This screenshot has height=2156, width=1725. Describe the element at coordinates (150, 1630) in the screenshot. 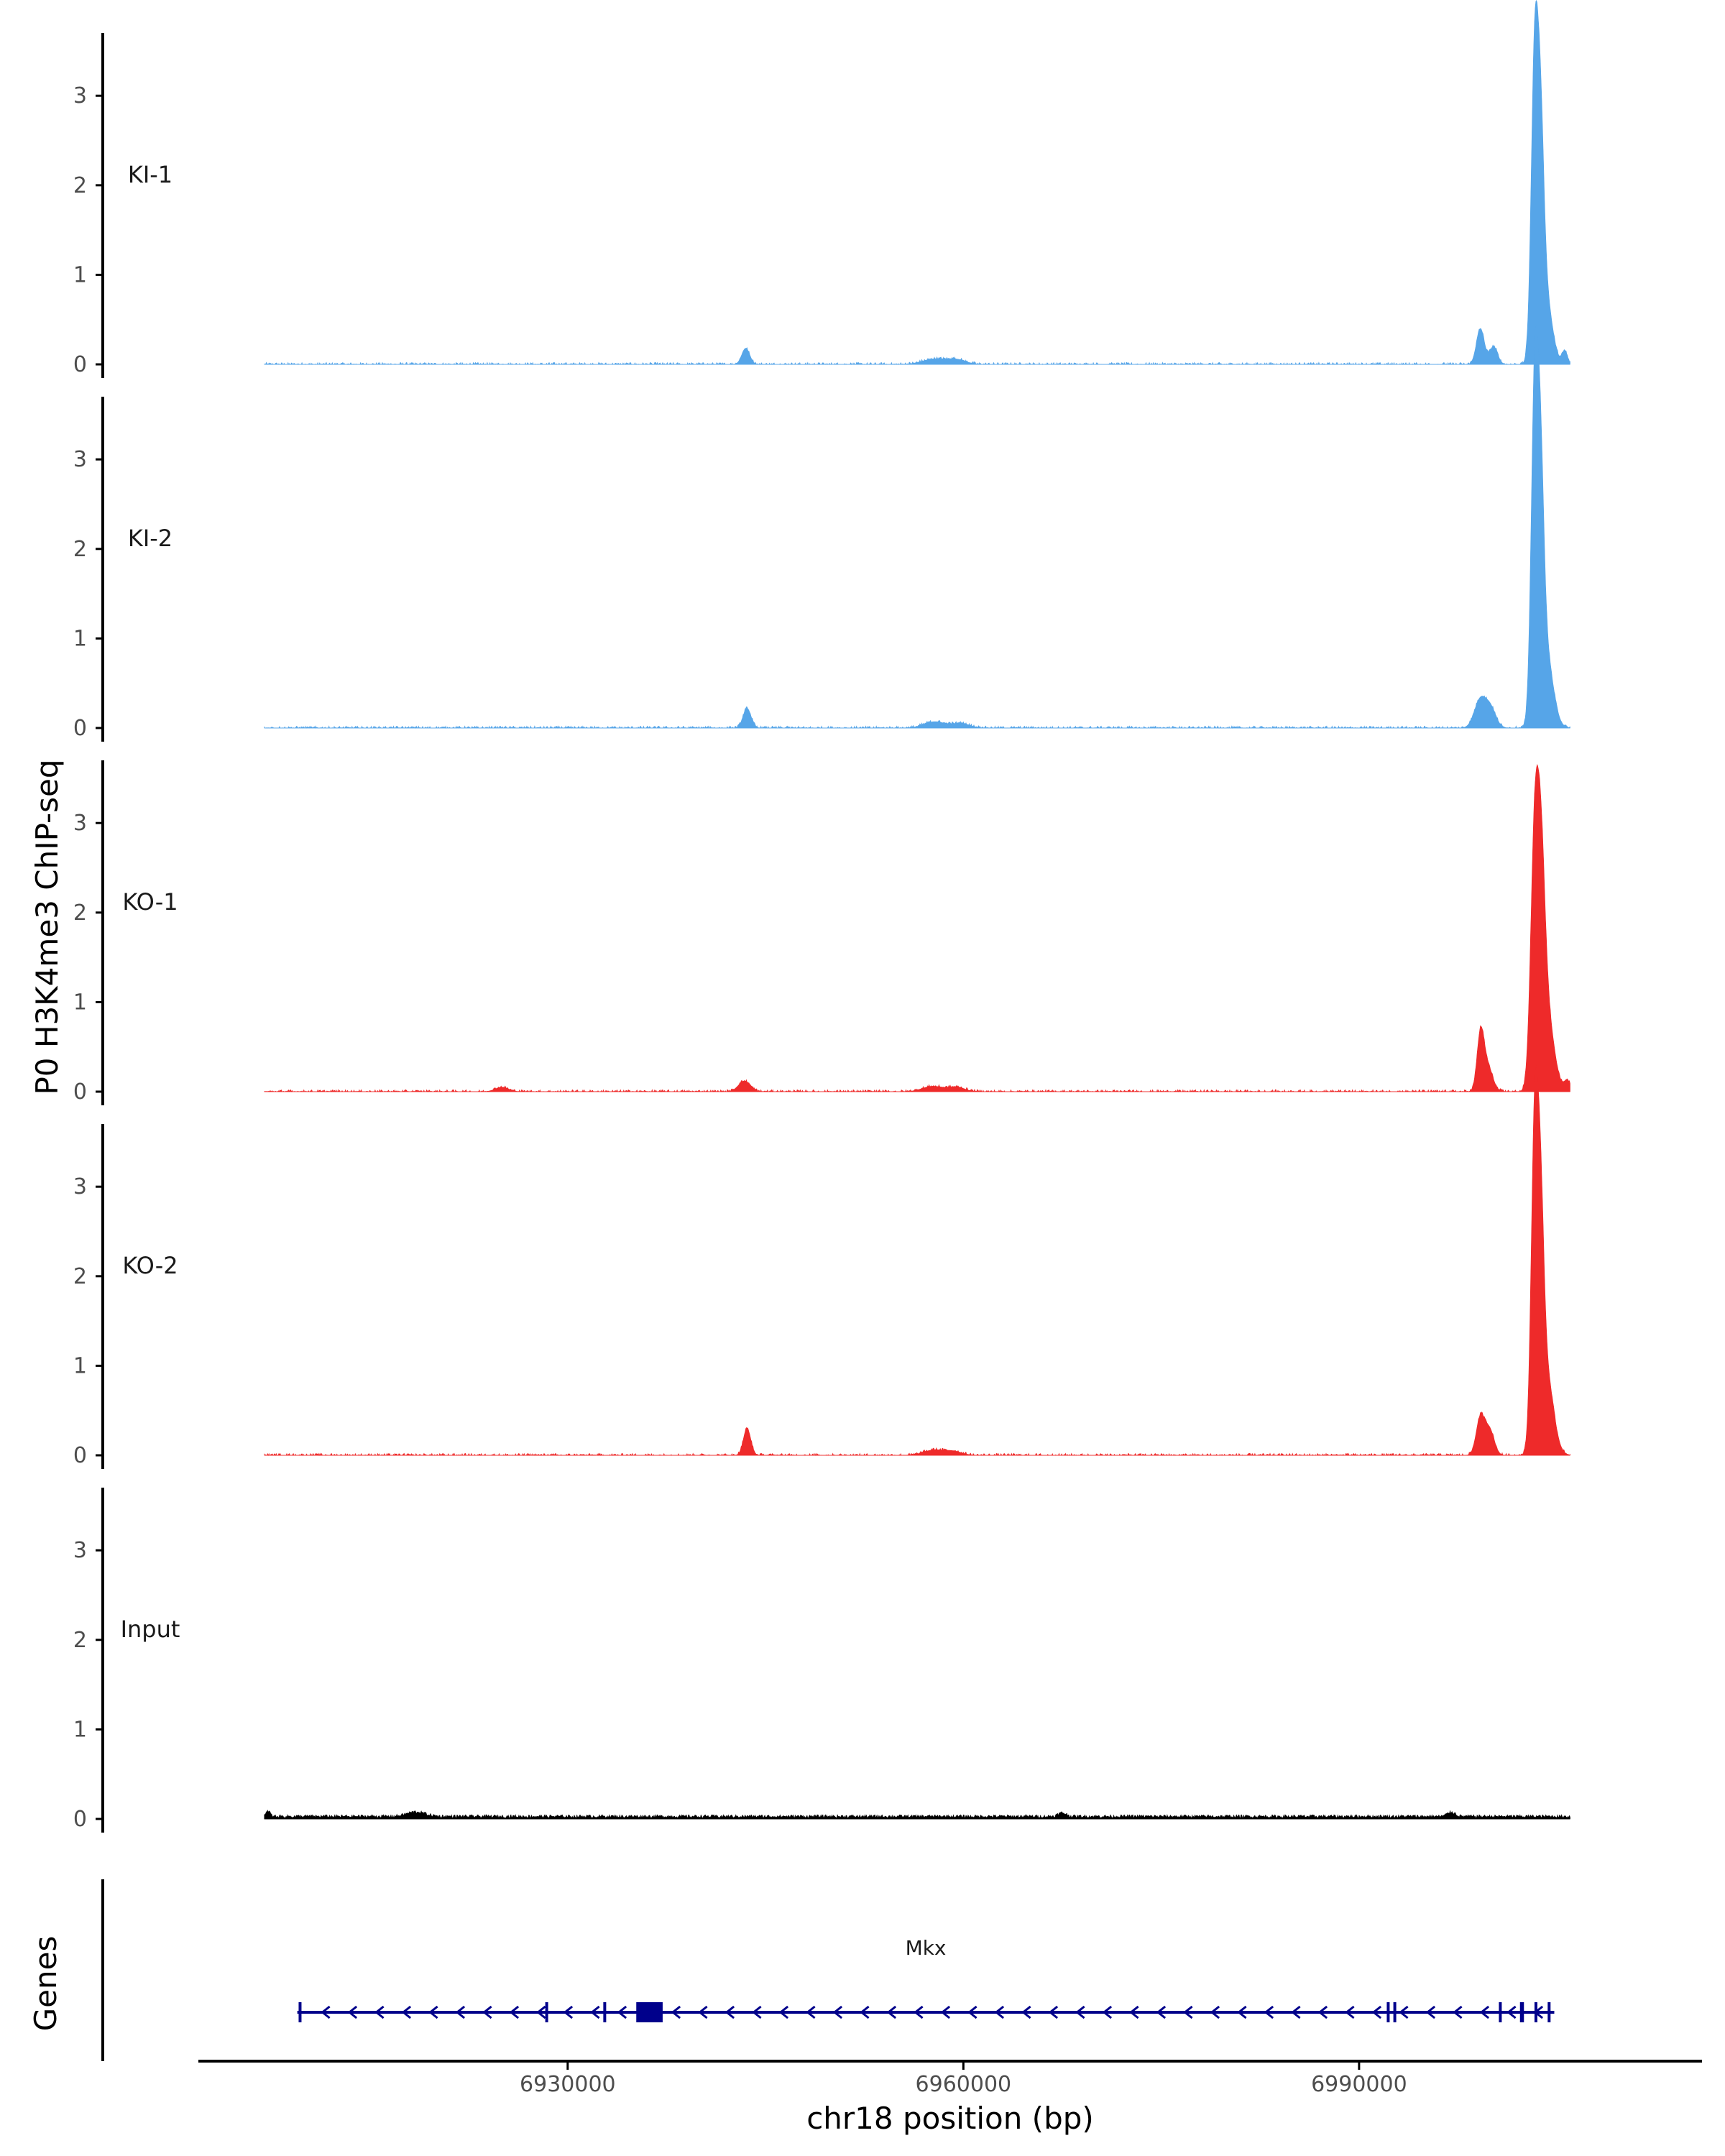

I see `track-label: Input` at that location.